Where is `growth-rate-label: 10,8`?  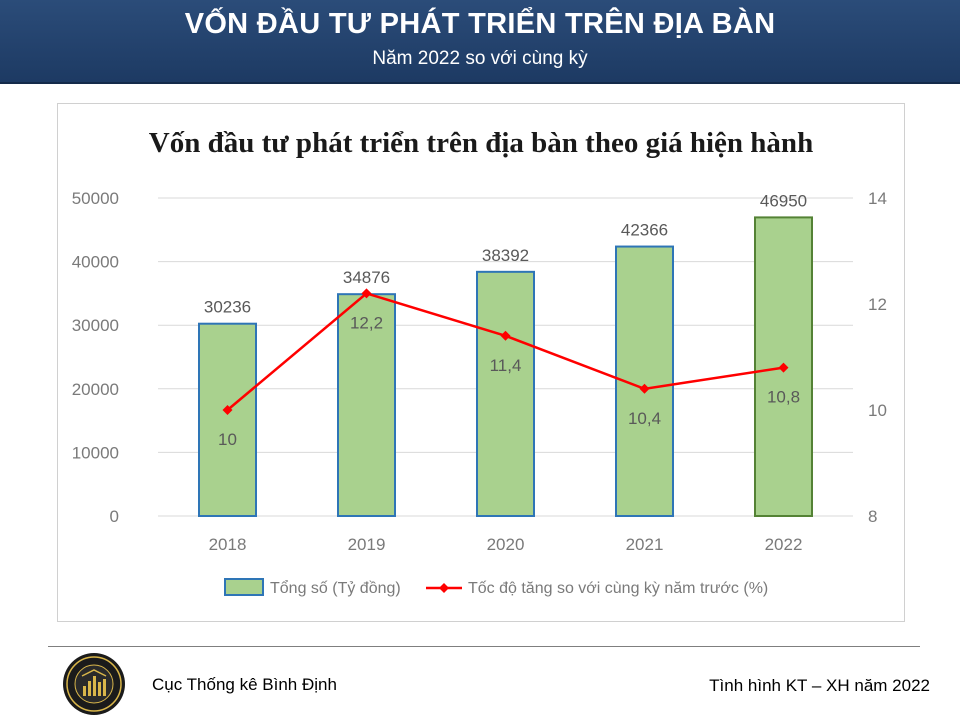
growth-rate-label: 10,8 is located at coordinates (783, 397).